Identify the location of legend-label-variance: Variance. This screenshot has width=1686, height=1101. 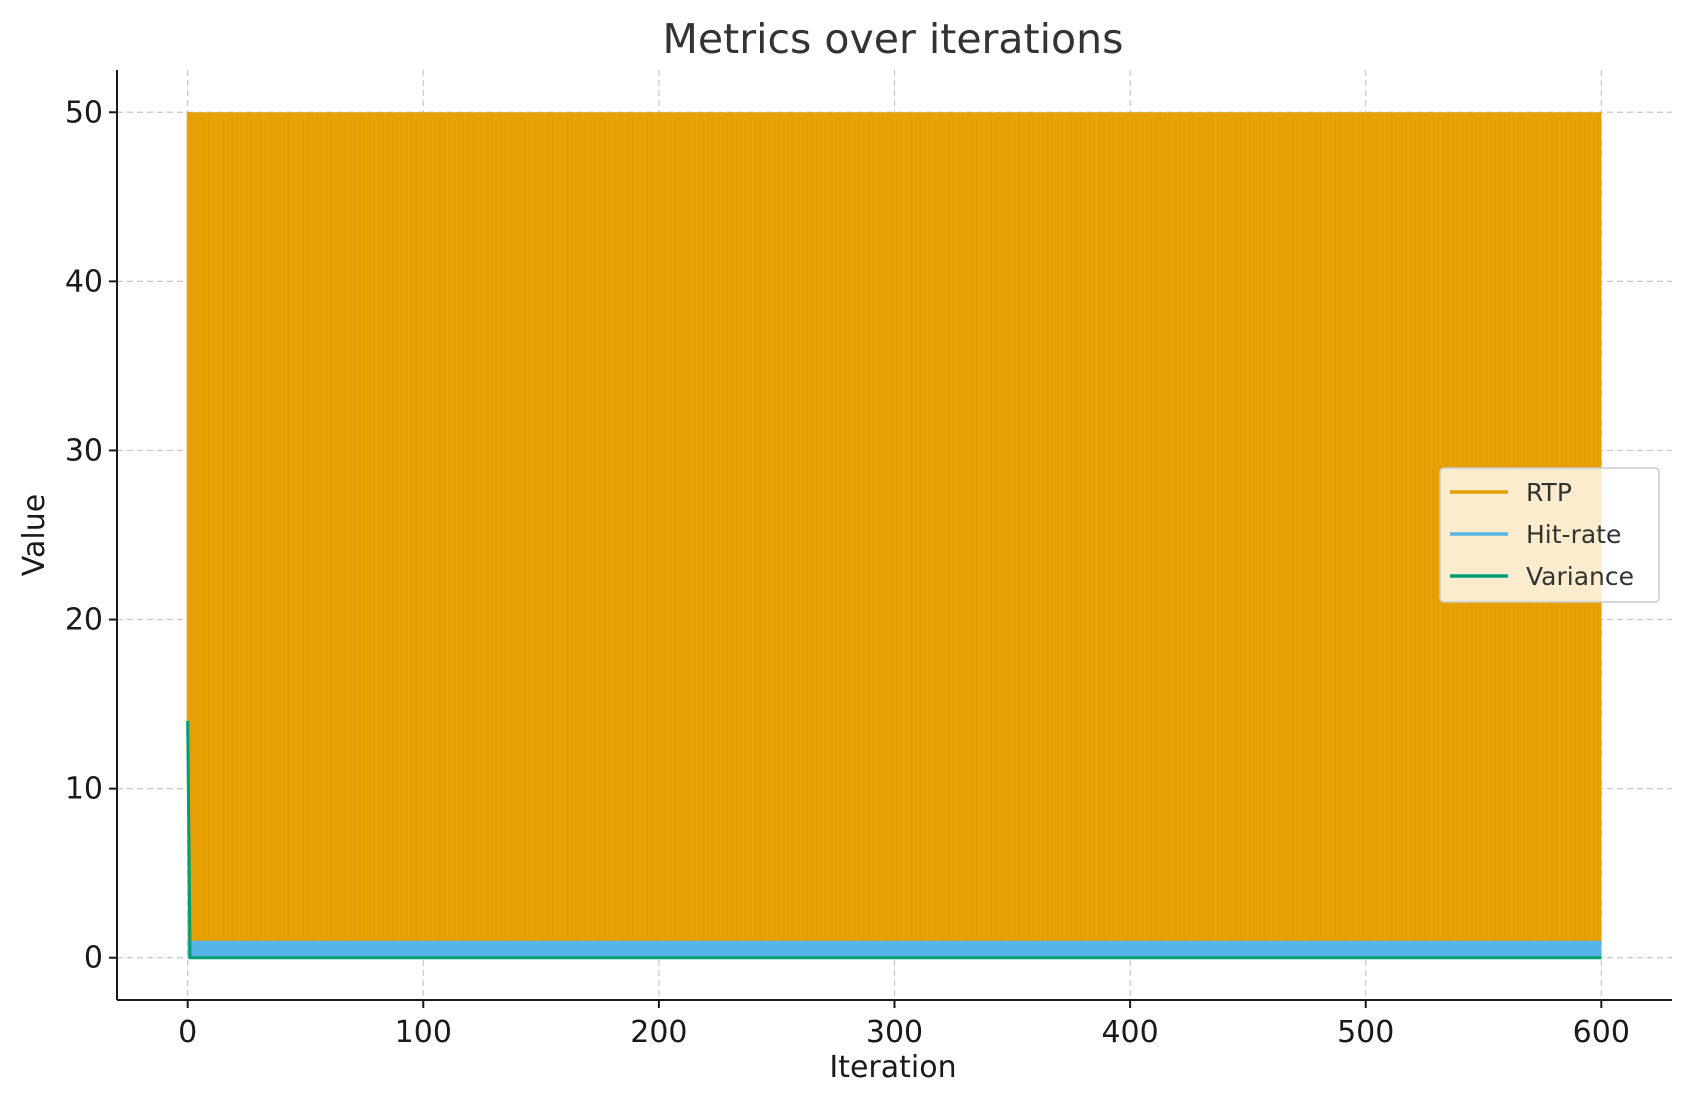
(1580, 576).